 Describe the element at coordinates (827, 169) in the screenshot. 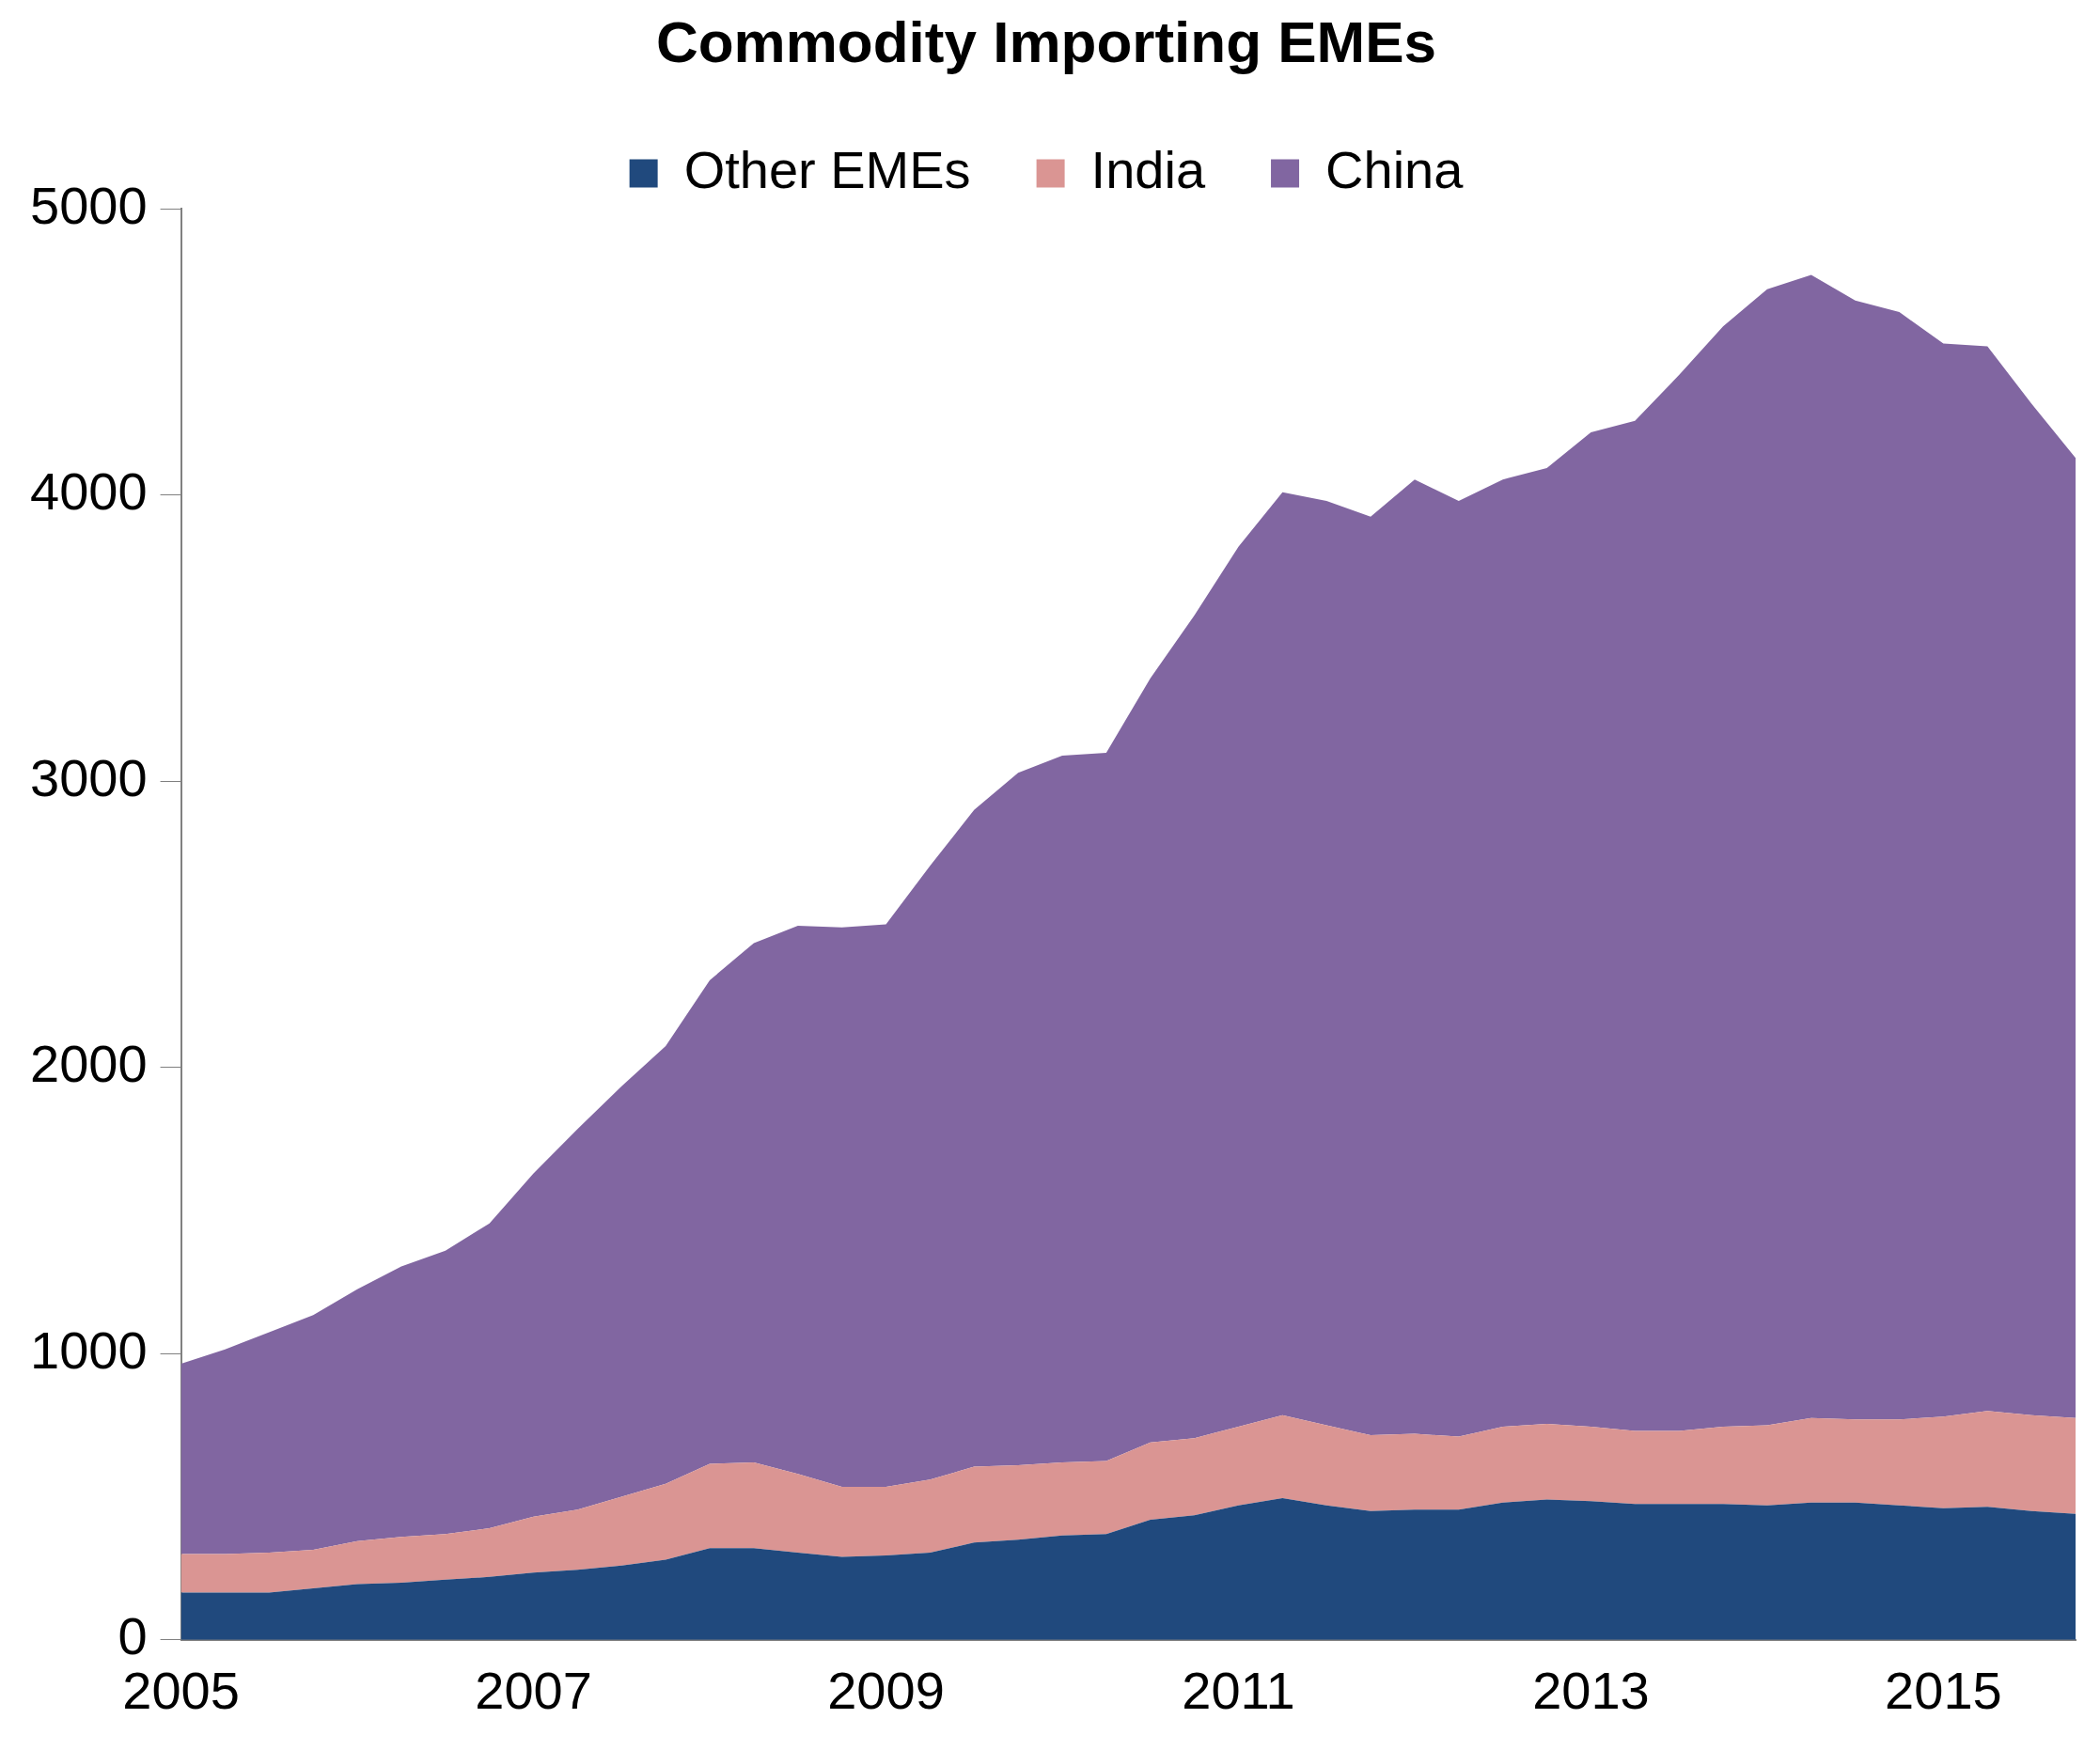

I see `legend-label: Other EMEs` at that location.